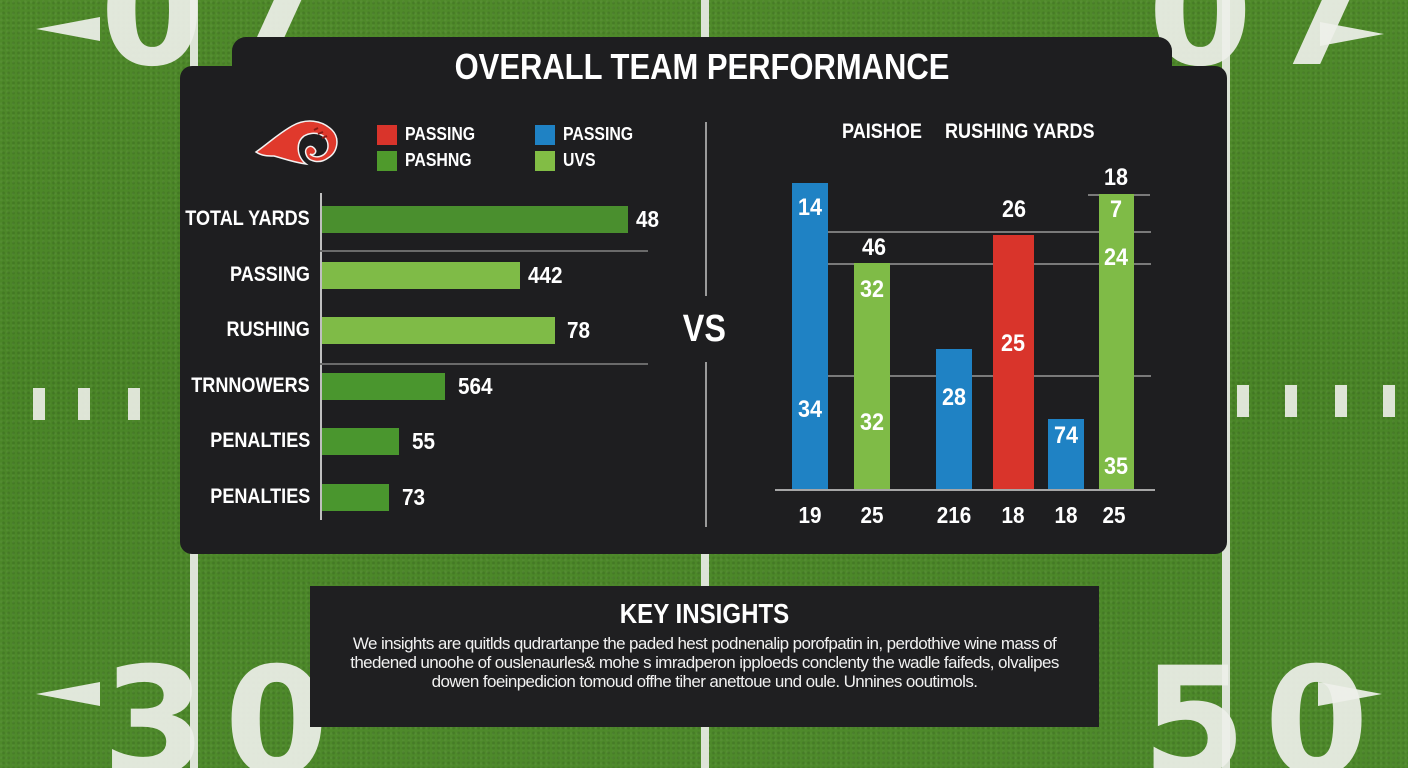 Image resolution: width=1408 pixels, height=768 pixels. I want to click on yard-number-bottom-left: 30, so click(224, 702).